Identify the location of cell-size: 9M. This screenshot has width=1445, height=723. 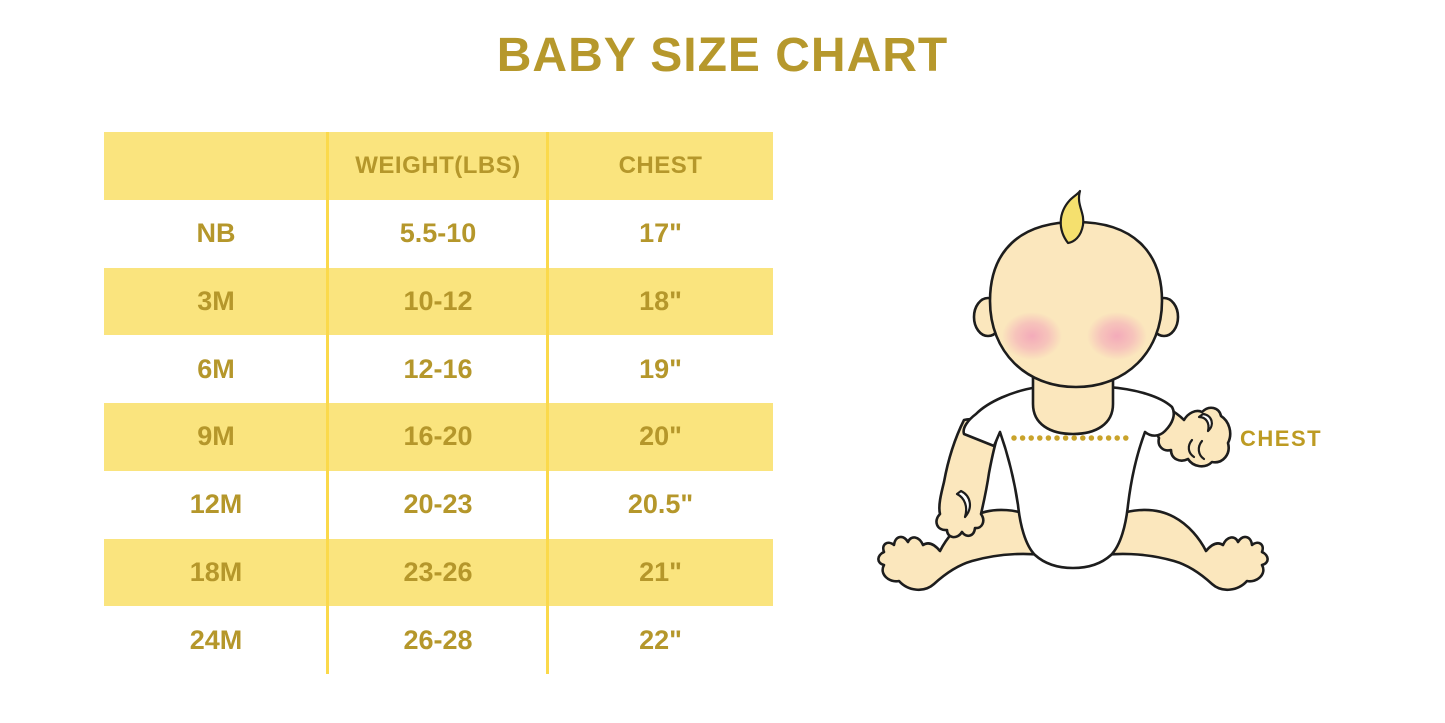
(216, 436).